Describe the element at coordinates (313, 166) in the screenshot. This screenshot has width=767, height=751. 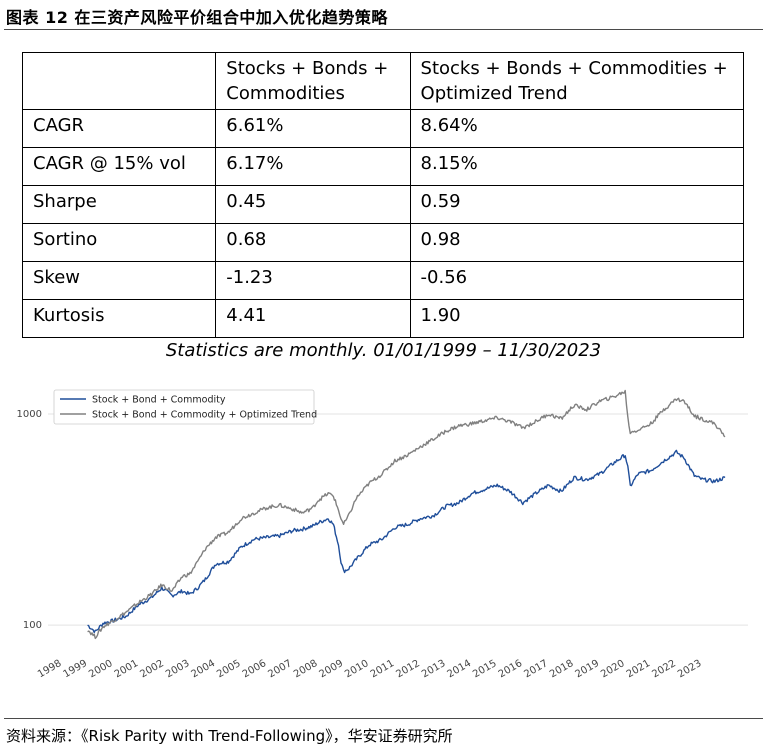
I see `metric-value-cell: 6.17%` at that location.